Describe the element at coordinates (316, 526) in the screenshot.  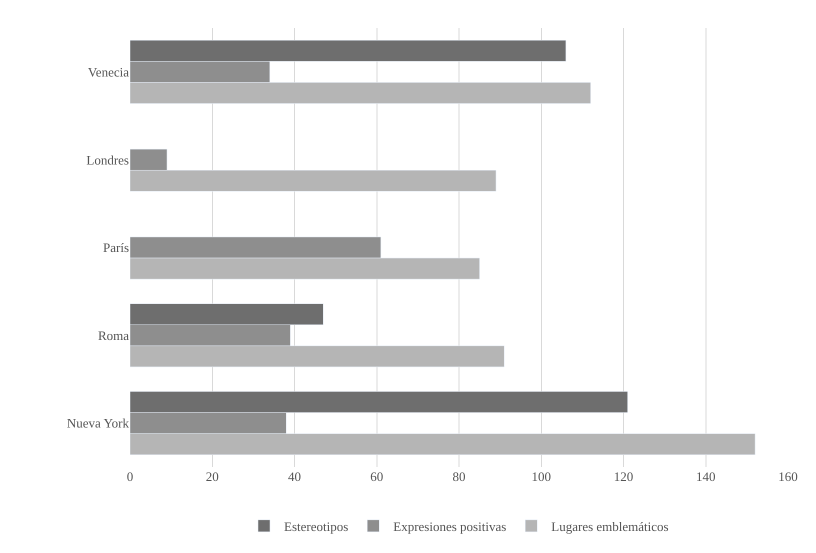
I see `legend-label: Estereotipos` at that location.